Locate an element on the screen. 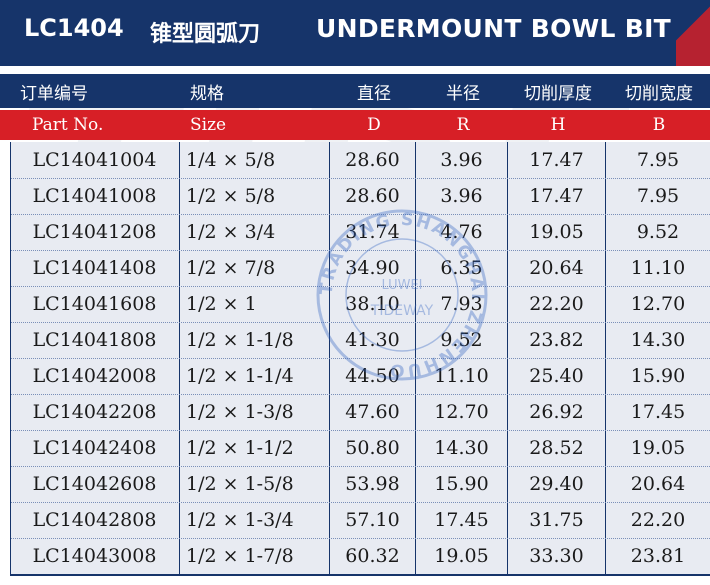 Image resolution: width=710 pixels, height=585 pixels. header-en-diameter: D is located at coordinates (374, 125).